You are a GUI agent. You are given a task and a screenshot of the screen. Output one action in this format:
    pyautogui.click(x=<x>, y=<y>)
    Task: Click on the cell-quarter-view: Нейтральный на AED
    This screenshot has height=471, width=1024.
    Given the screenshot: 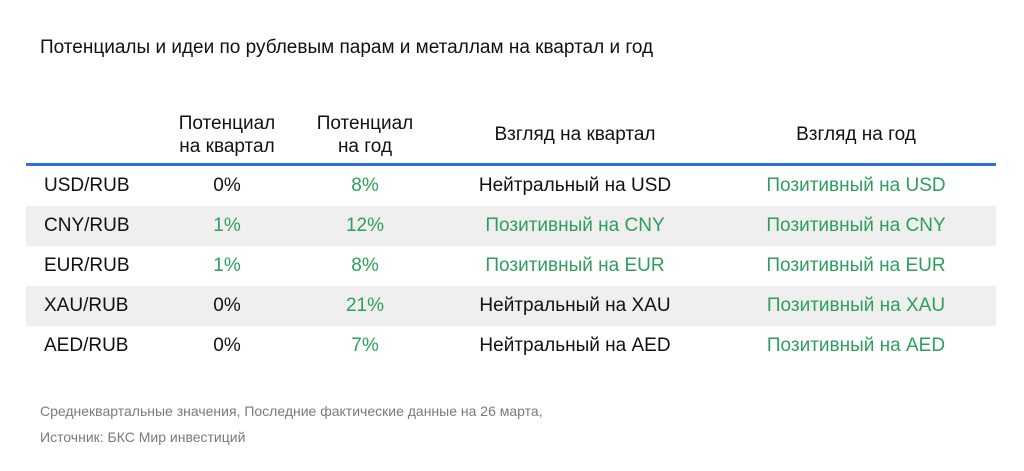 What is the action you would take?
    pyautogui.click(x=575, y=345)
    